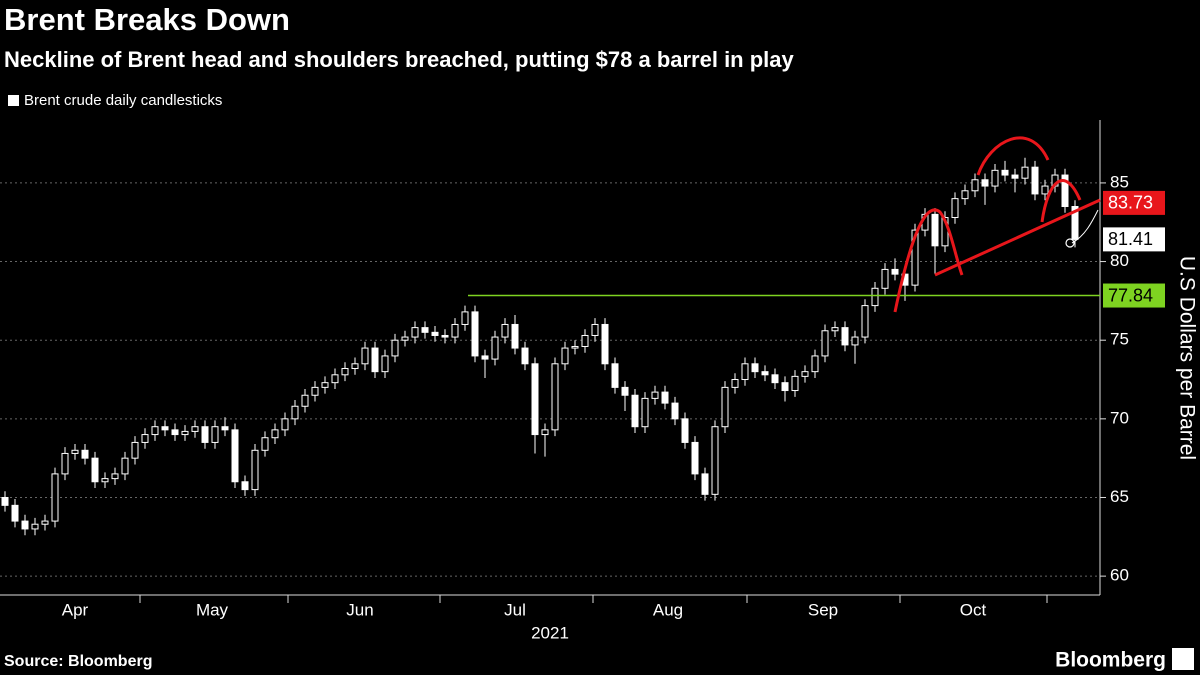  What do you see at coordinates (1017, 237) in the screenshot?
I see `neckline` at bounding box center [1017, 237].